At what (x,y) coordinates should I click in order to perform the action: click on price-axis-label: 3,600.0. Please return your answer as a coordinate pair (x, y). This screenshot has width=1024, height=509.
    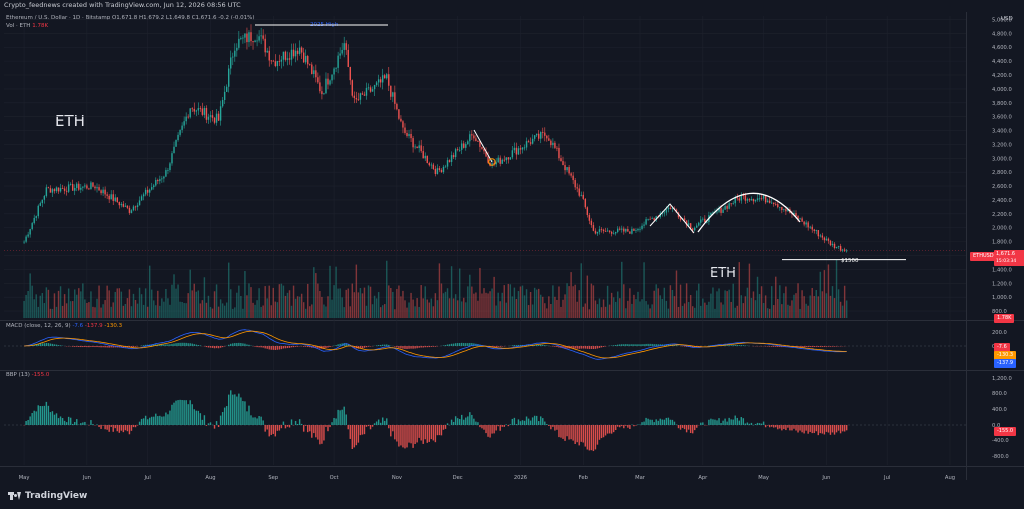
    Looking at the image, I should click on (1002, 118).